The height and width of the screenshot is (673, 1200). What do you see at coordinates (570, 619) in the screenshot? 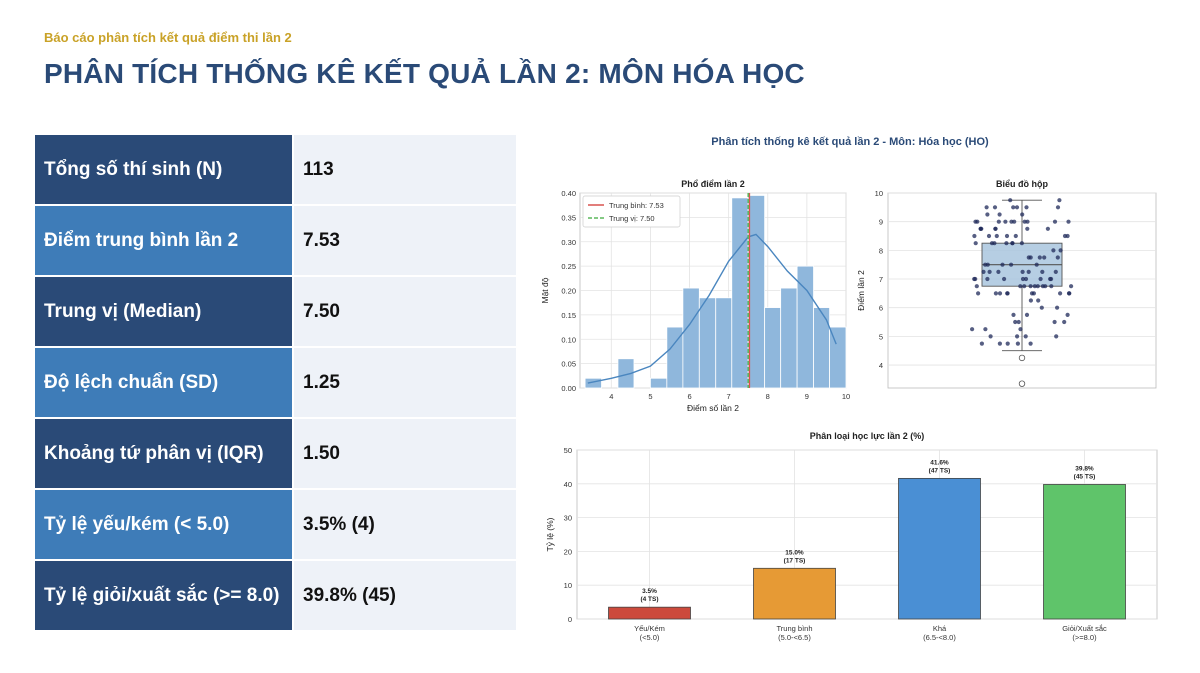
I see `cat-ytick: 0` at bounding box center [570, 619].